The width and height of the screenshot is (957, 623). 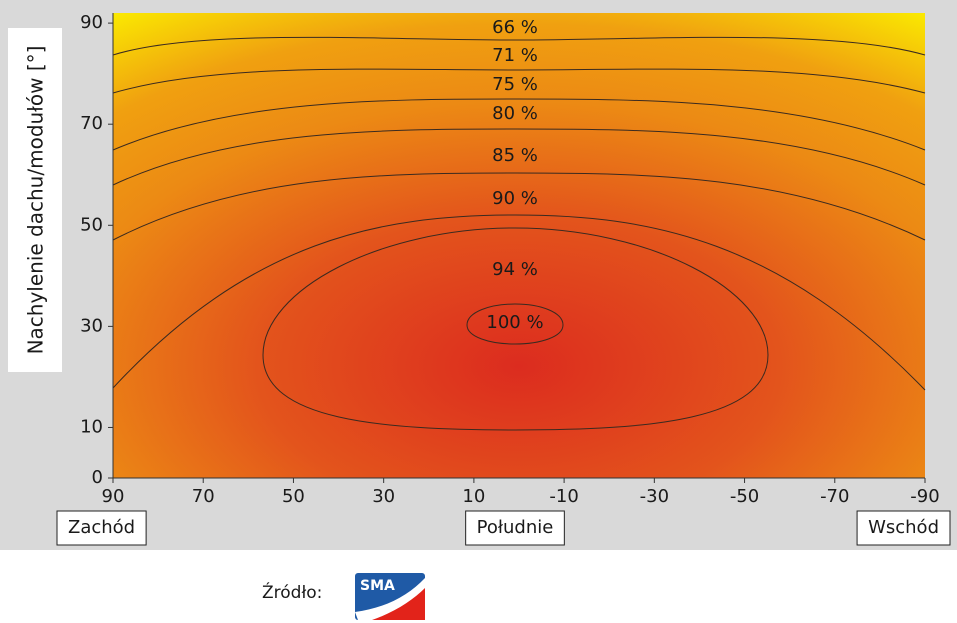 I want to click on direction-label: Zachód, so click(x=101, y=527).